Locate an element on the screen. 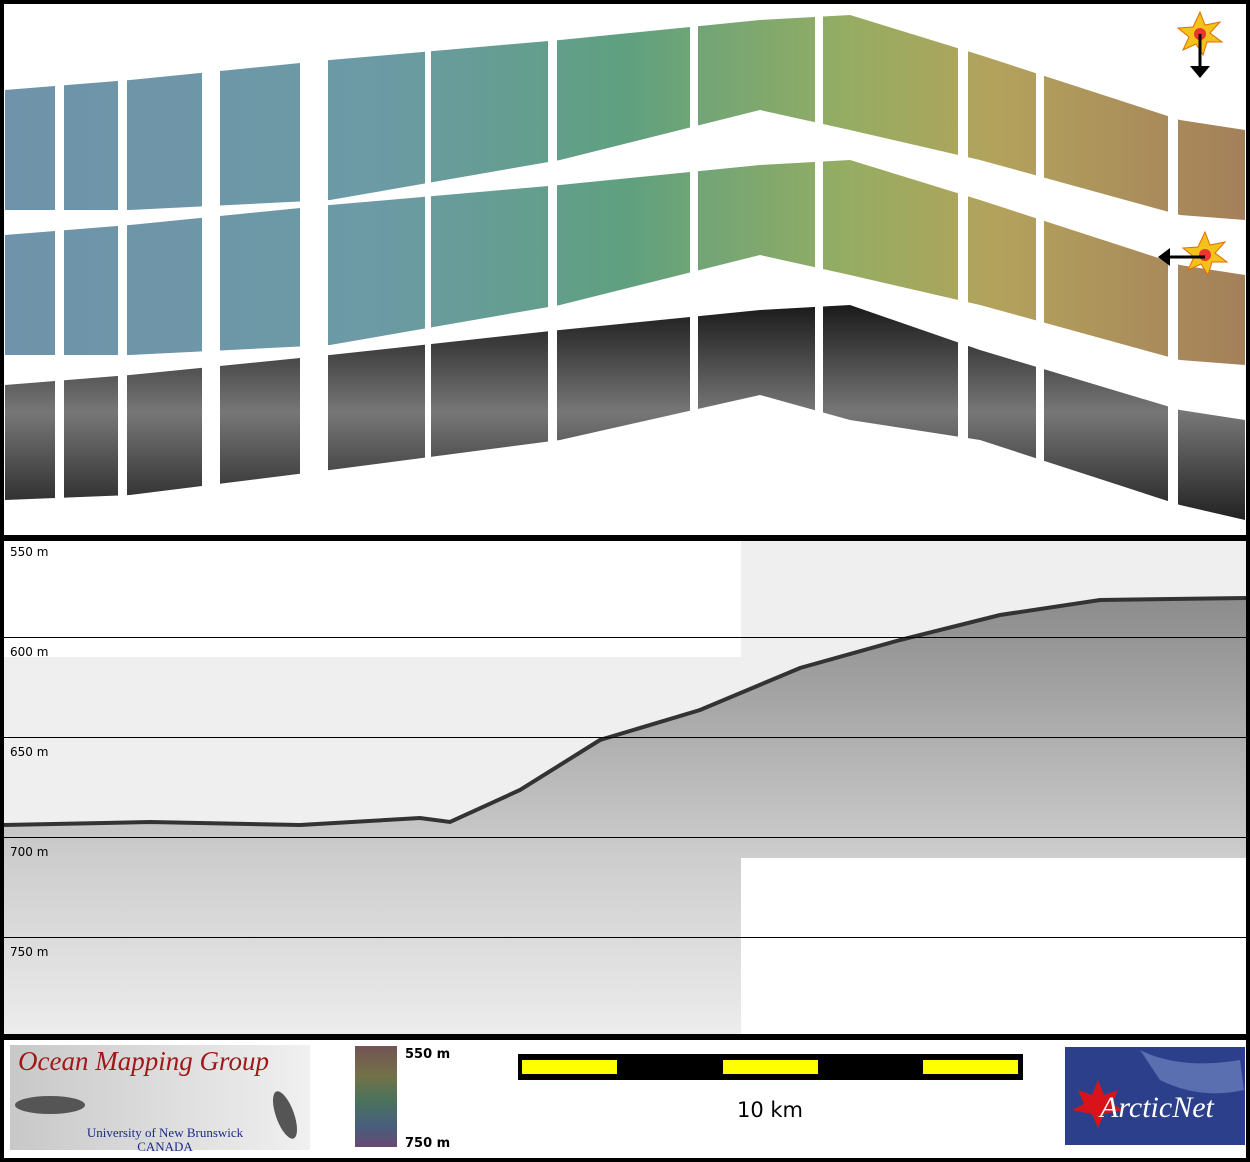 Image resolution: width=1250 pixels, height=1162 pixels. depth-label: 550 m is located at coordinates (29, 552).